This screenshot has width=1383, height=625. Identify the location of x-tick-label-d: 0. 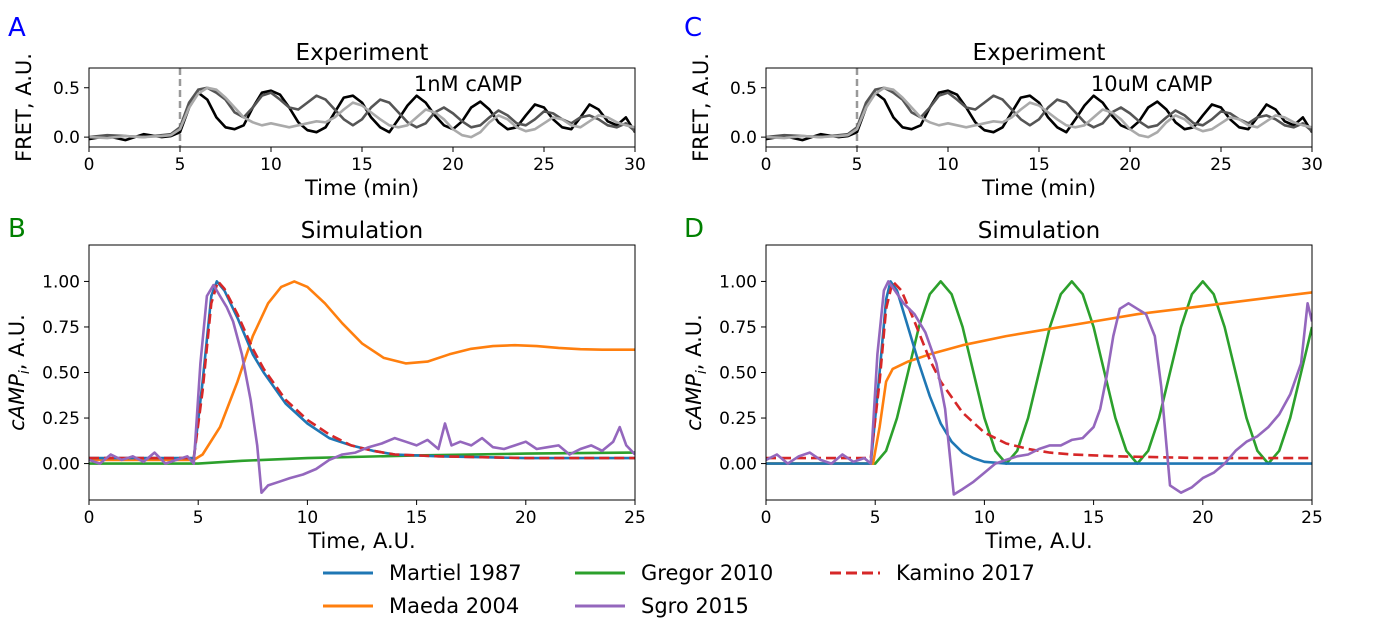
(766, 518).